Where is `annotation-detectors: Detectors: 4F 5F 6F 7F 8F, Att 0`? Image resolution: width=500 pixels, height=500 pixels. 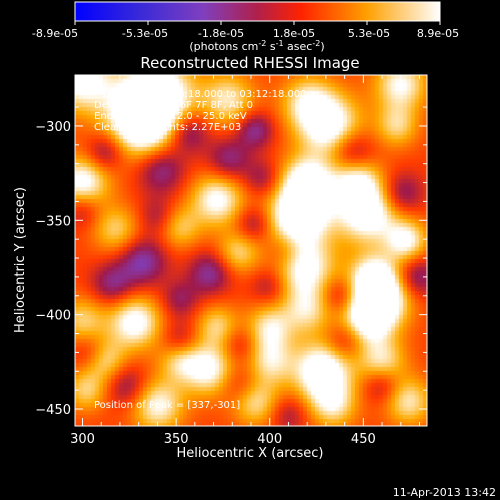 annotation-detectors: Detectors: 4F 5F 6F 7F 8F, Att 0 is located at coordinates (173, 105).